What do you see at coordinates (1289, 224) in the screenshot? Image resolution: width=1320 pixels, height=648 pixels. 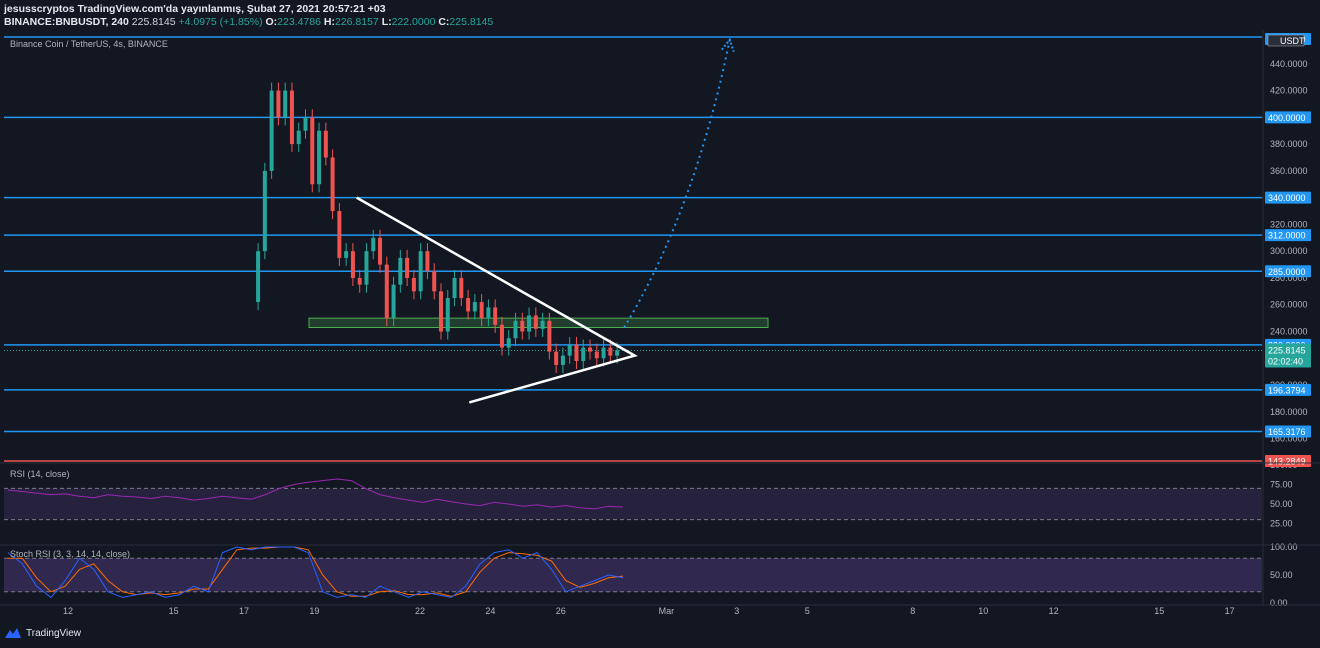 I see `price-tick: 320.0000` at bounding box center [1289, 224].